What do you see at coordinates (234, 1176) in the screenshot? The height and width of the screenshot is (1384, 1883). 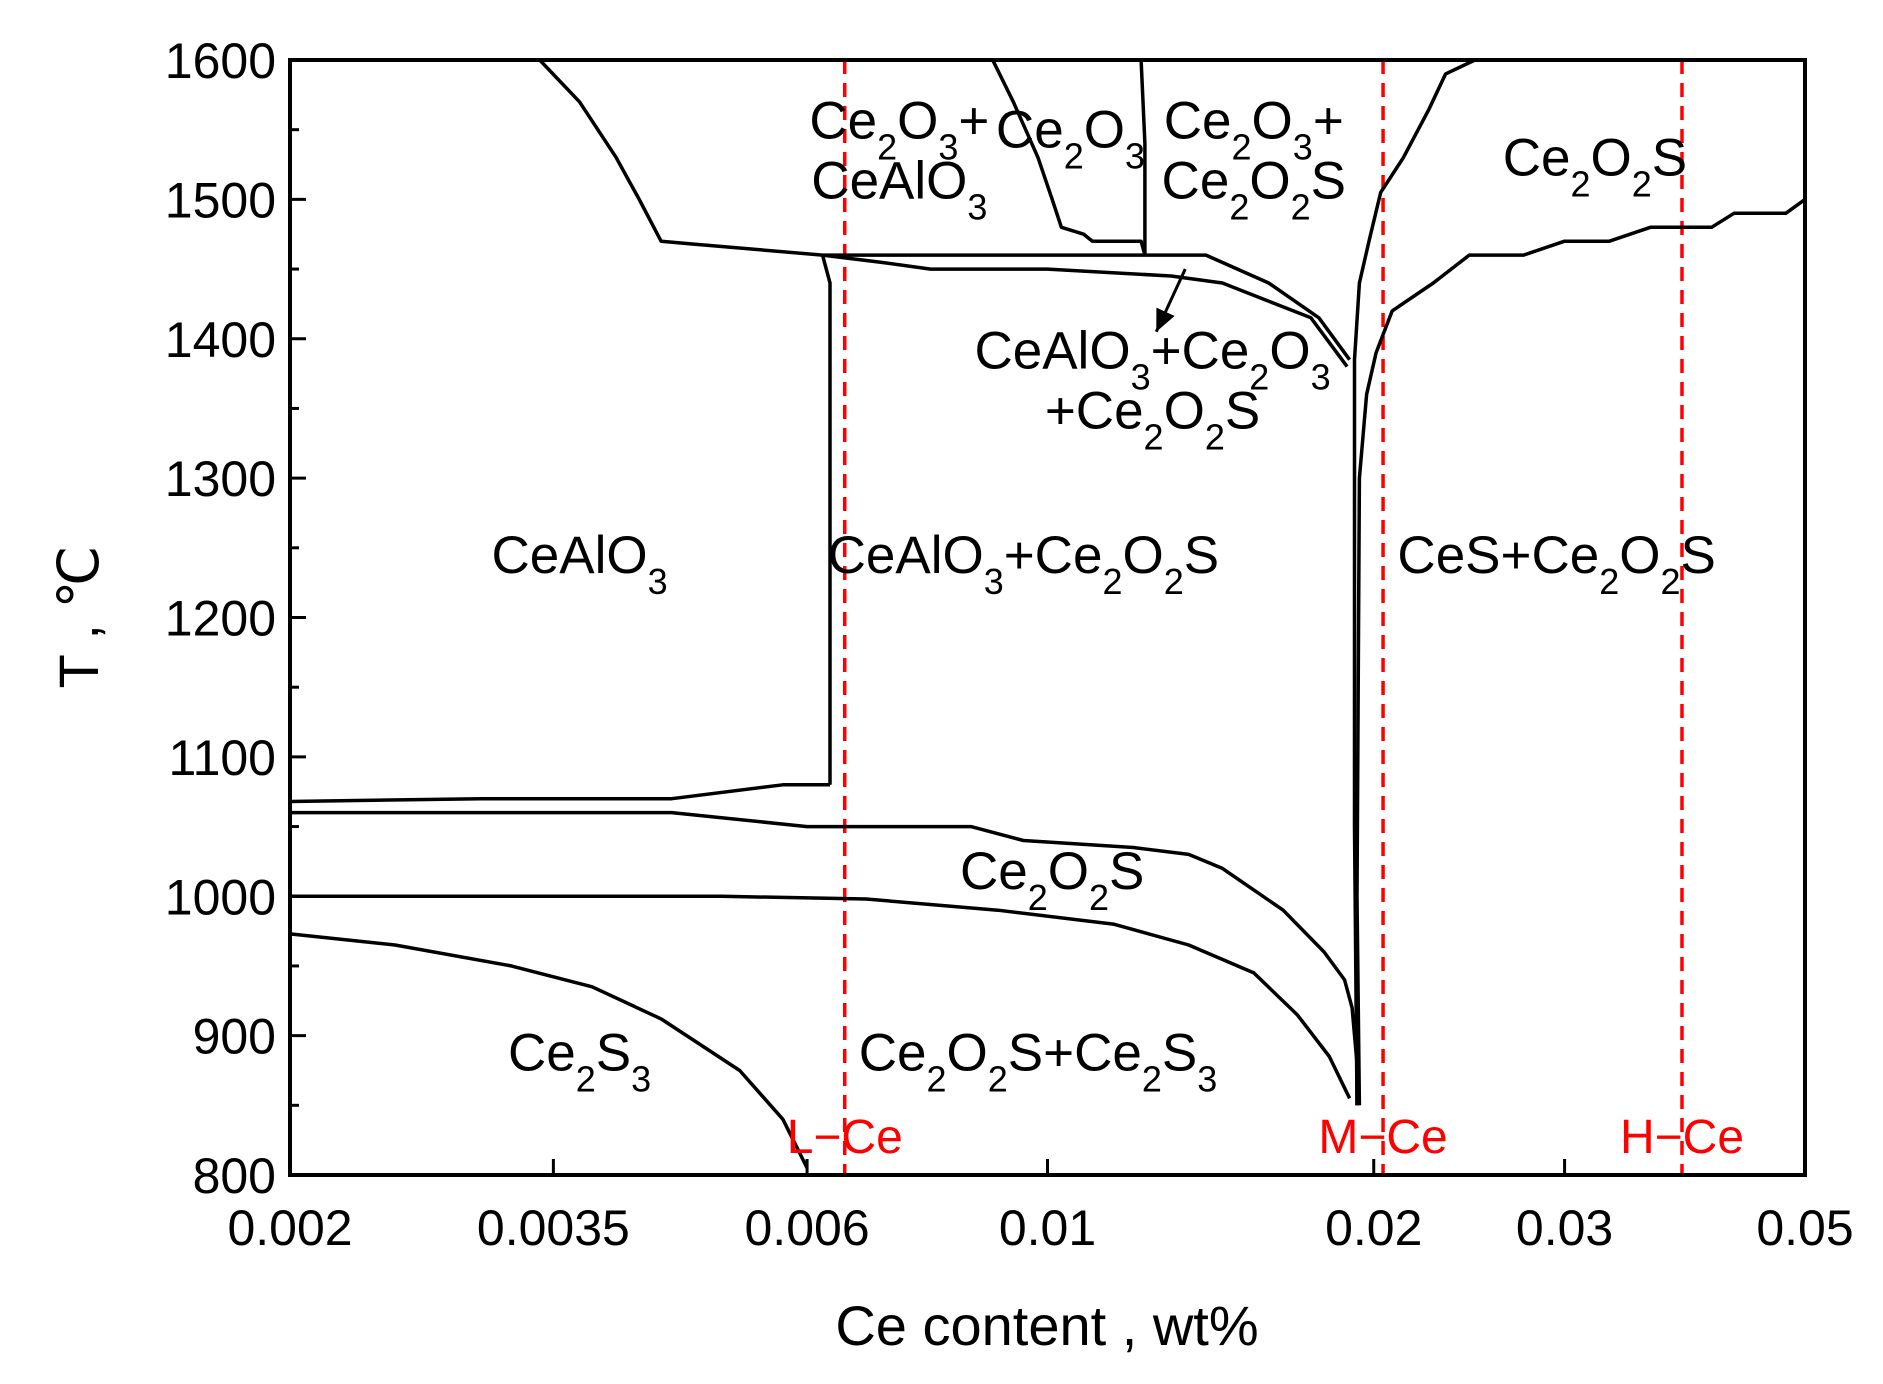 I see `y-tick-label-0: 800` at bounding box center [234, 1176].